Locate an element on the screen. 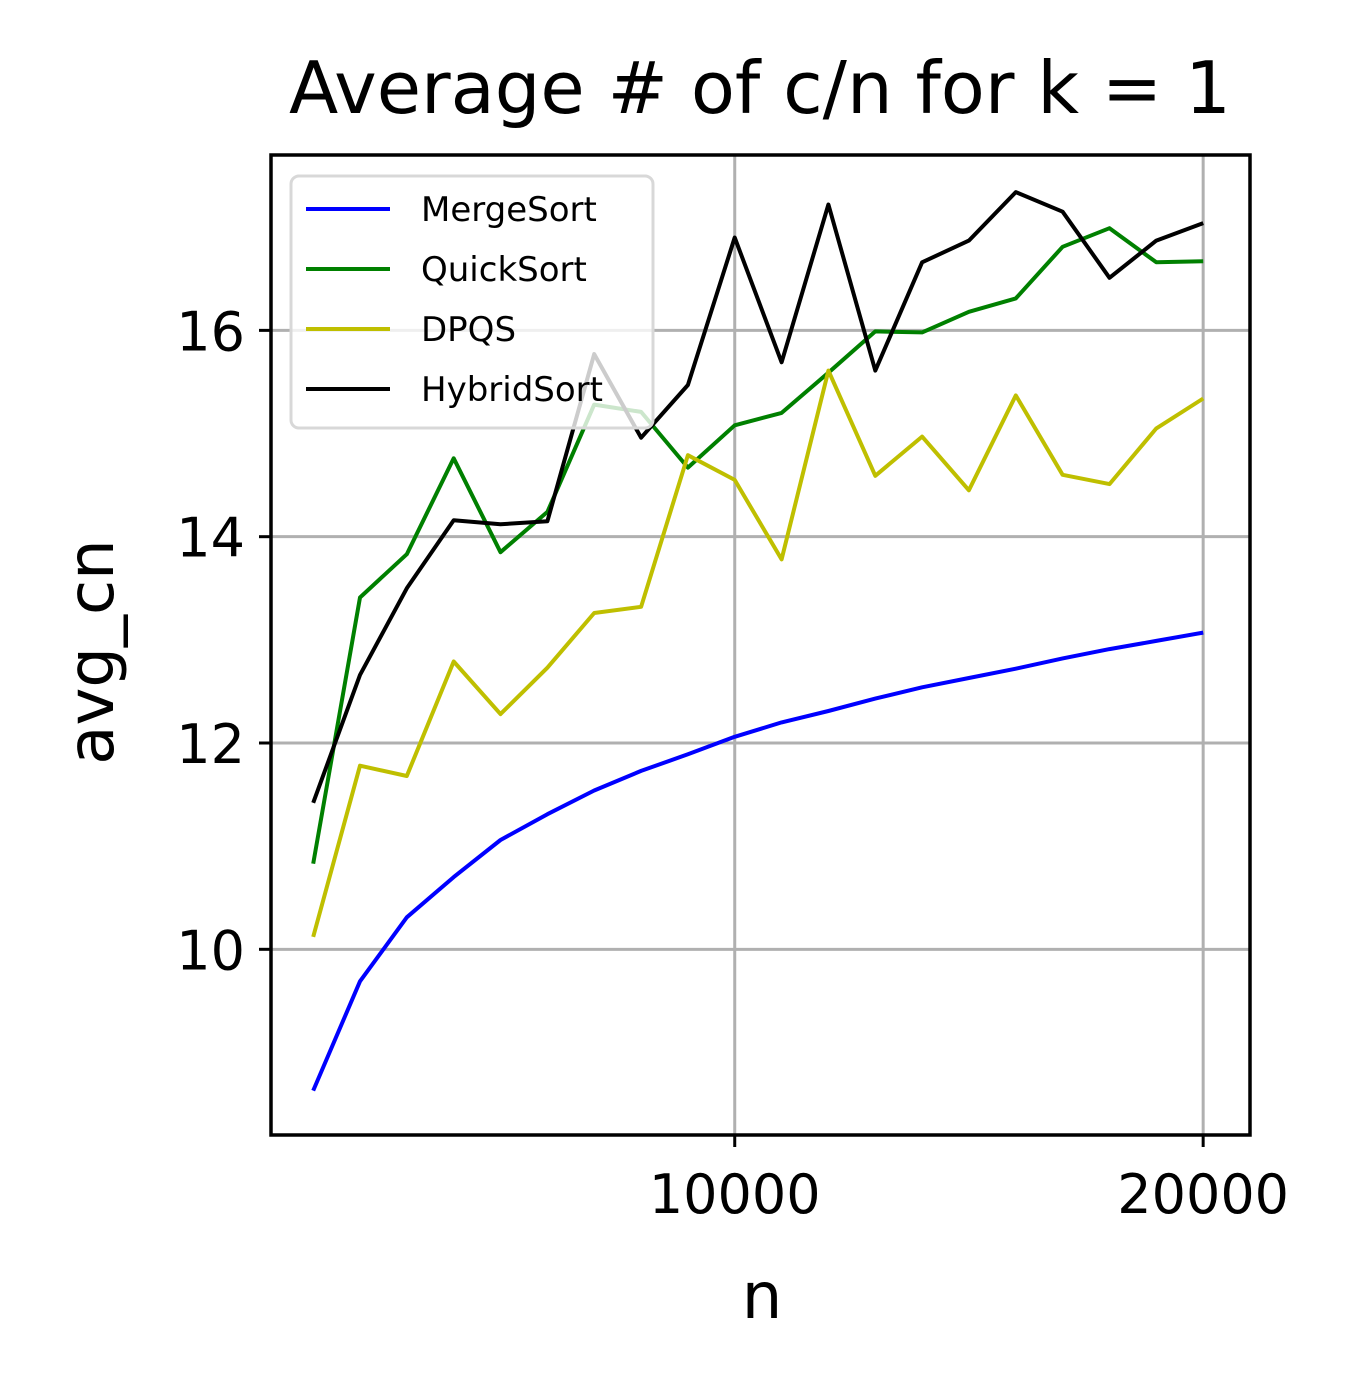  y-tick-label: 12 is located at coordinates (210, 744).